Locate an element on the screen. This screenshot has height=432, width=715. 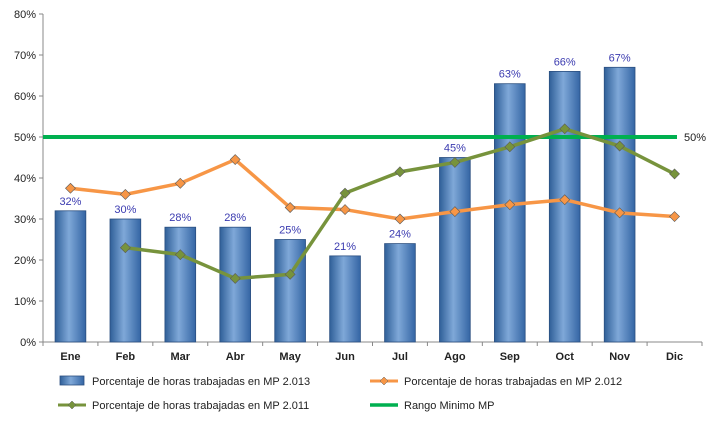
x-tick-label: May is located at coordinates (290, 357).